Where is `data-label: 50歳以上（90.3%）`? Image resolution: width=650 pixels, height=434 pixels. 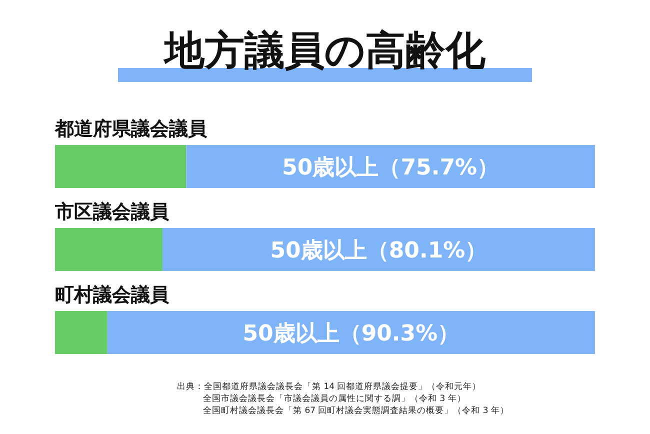
data-label: 50歳以上（90.3%） is located at coordinates (351, 334).